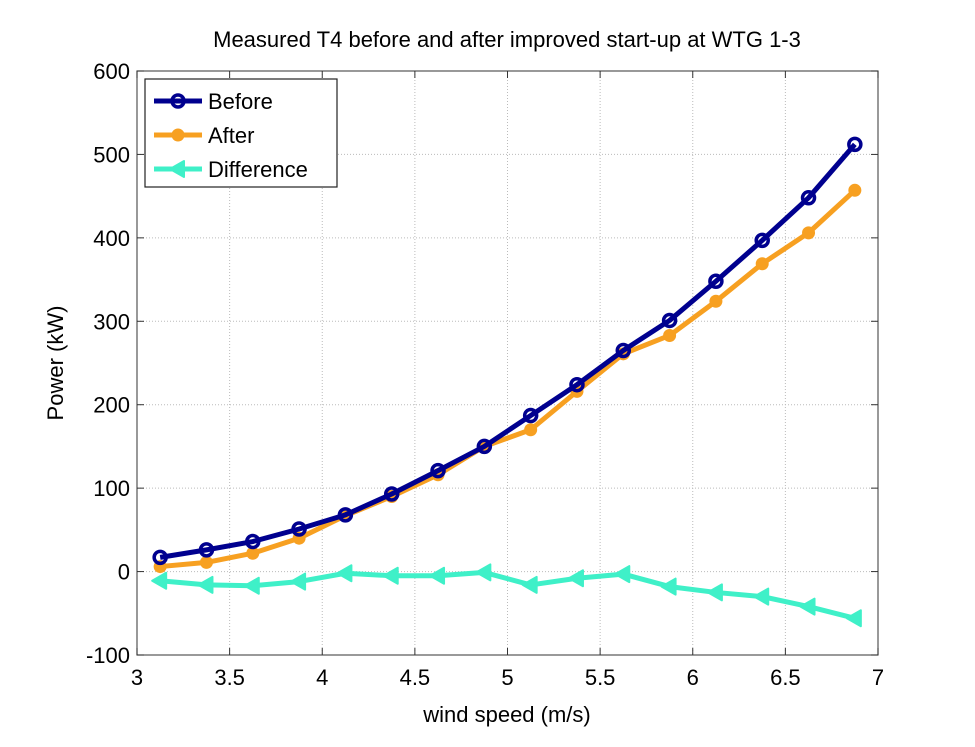  I want to click on y-tick-label: 400, so click(111, 238).